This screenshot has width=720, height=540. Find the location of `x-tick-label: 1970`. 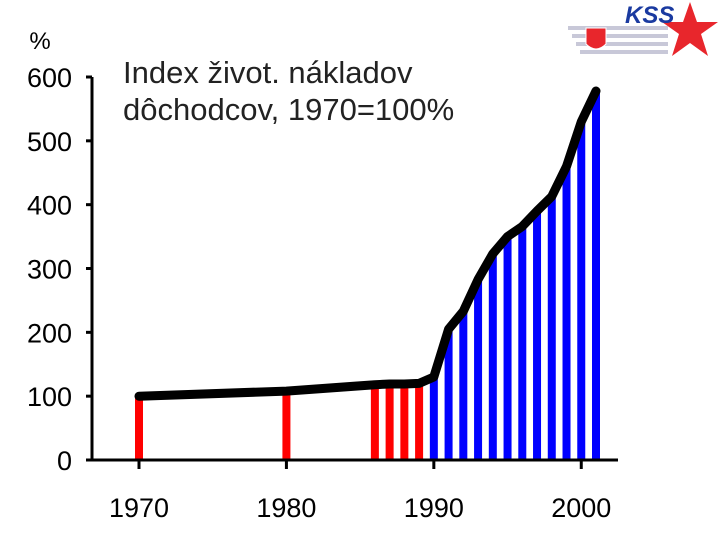

x-tick-label: 1970 is located at coordinates (139, 508).